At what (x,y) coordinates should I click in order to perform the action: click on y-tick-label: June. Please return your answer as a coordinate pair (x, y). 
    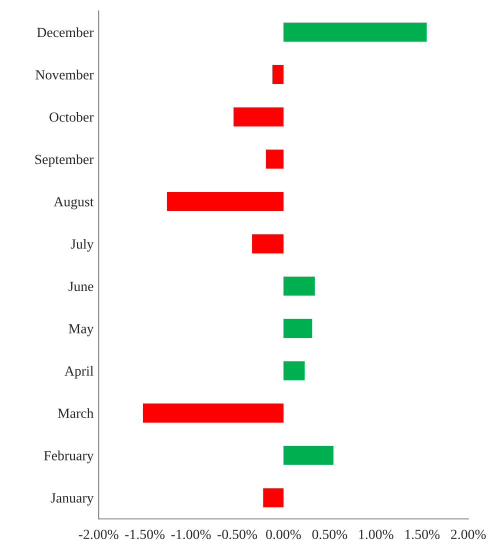
    Looking at the image, I should click on (81, 287).